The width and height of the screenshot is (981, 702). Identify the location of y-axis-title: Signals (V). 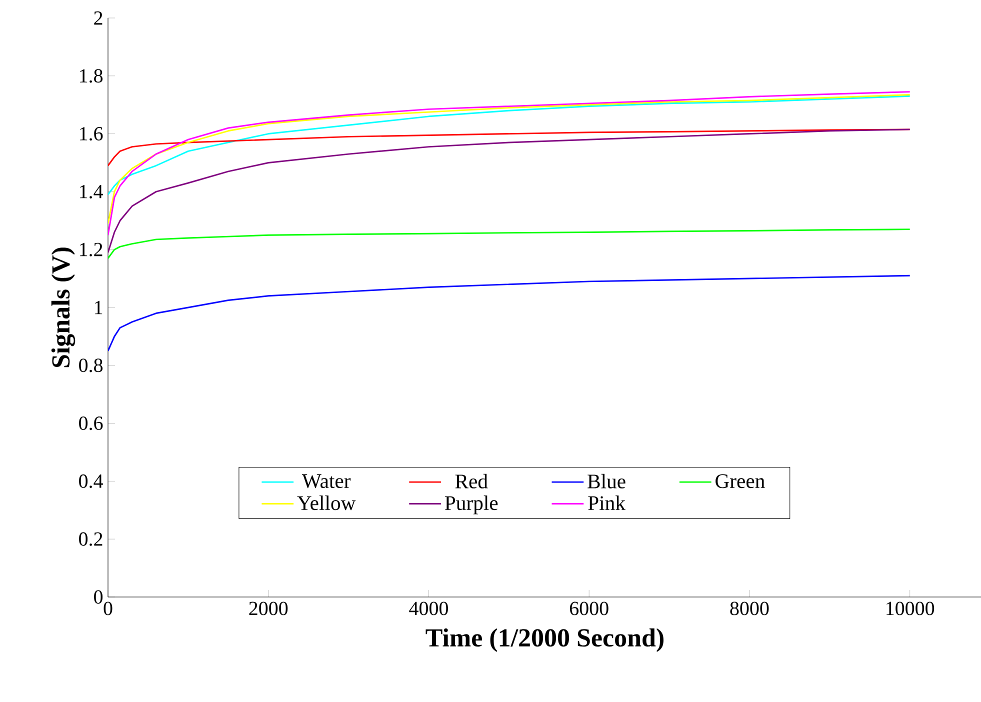
(63, 308).